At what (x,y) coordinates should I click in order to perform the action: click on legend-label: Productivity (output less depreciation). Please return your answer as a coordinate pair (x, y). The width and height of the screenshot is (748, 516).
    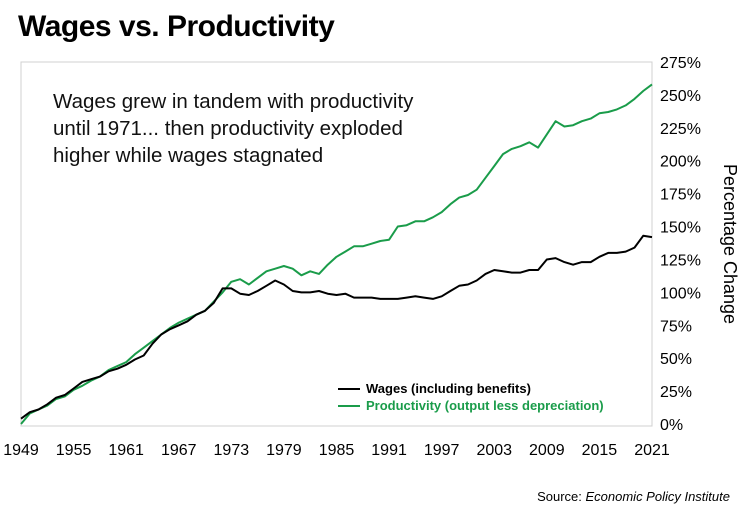
    Looking at the image, I should click on (485, 405).